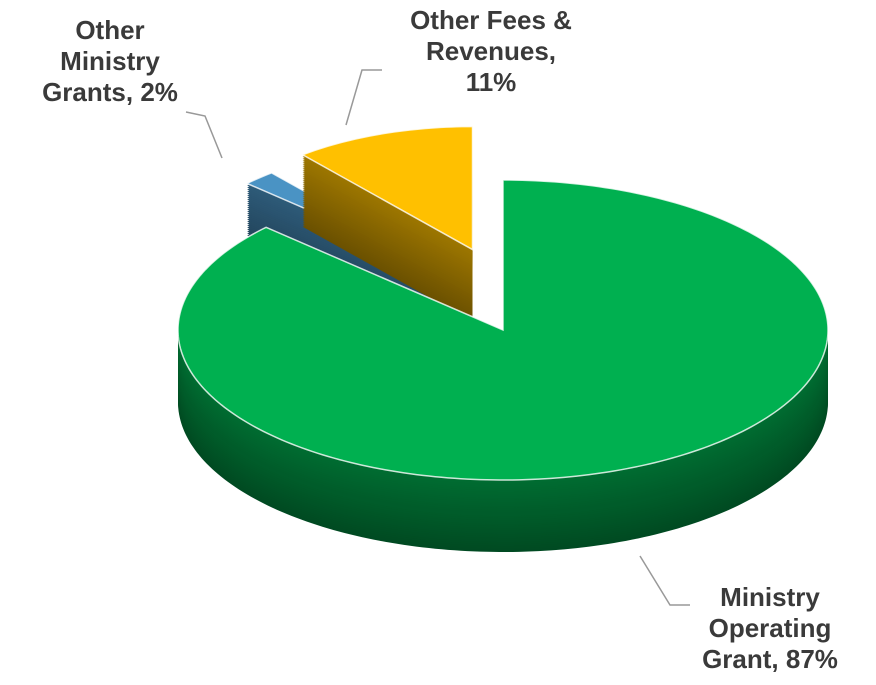 The width and height of the screenshot is (876, 685). I want to click on data-label: Ministry Operating Grant, 87%, so click(770, 628).